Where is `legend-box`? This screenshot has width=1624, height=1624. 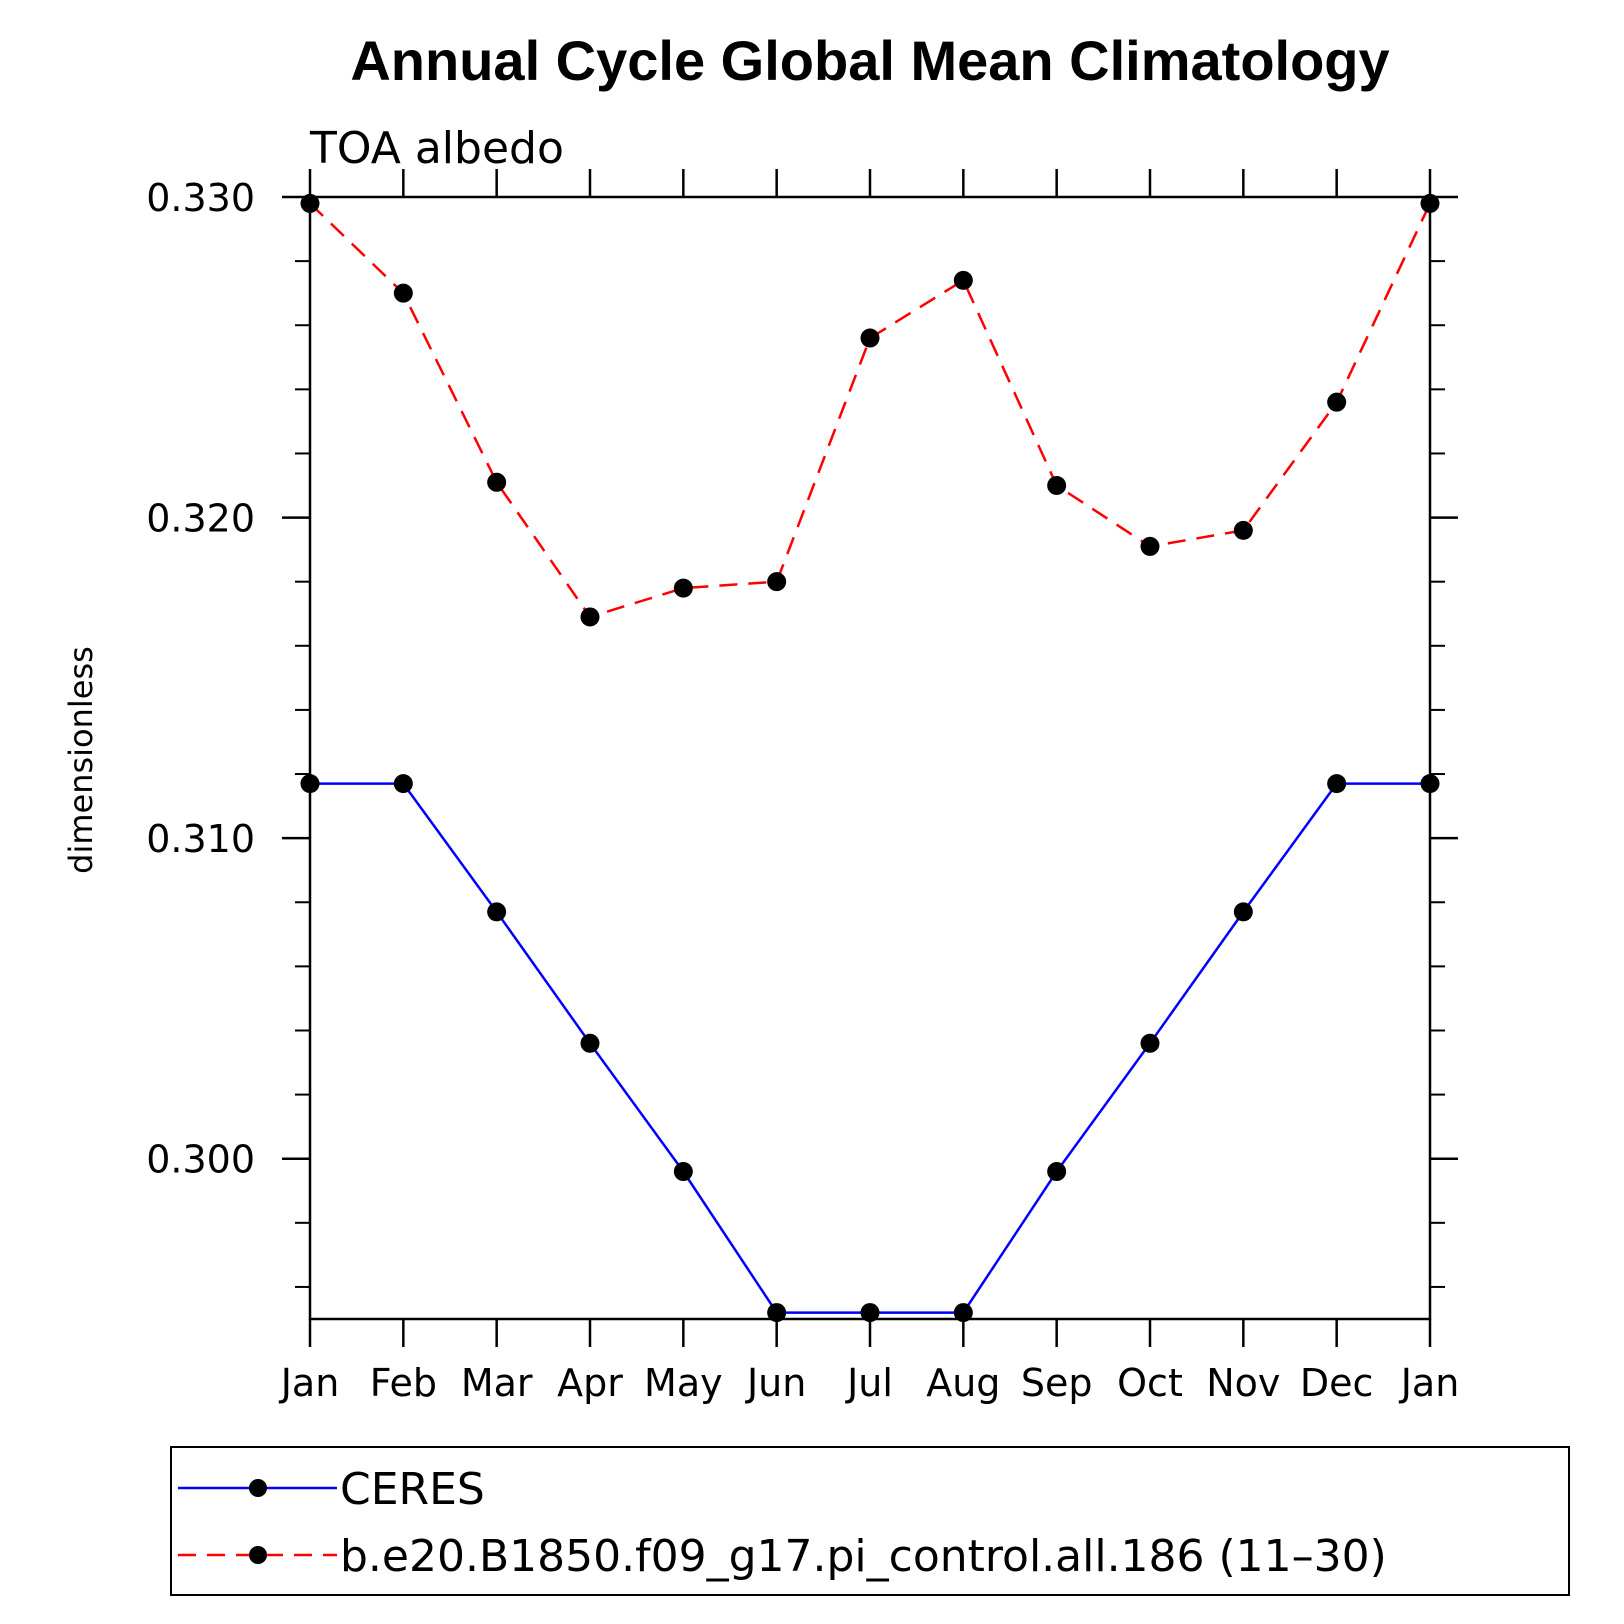
legend-box is located at coordinates (870, 1521).